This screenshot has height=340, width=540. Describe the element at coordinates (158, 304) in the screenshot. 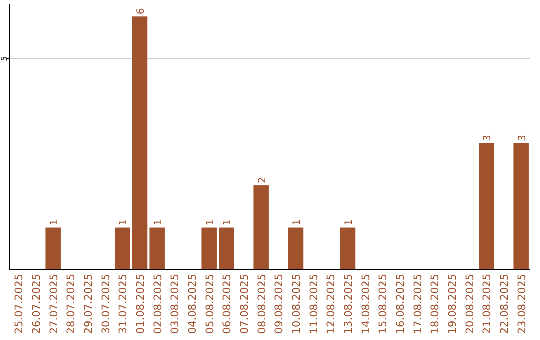

I see `x-tick-label: 02.08.2025` at that location.